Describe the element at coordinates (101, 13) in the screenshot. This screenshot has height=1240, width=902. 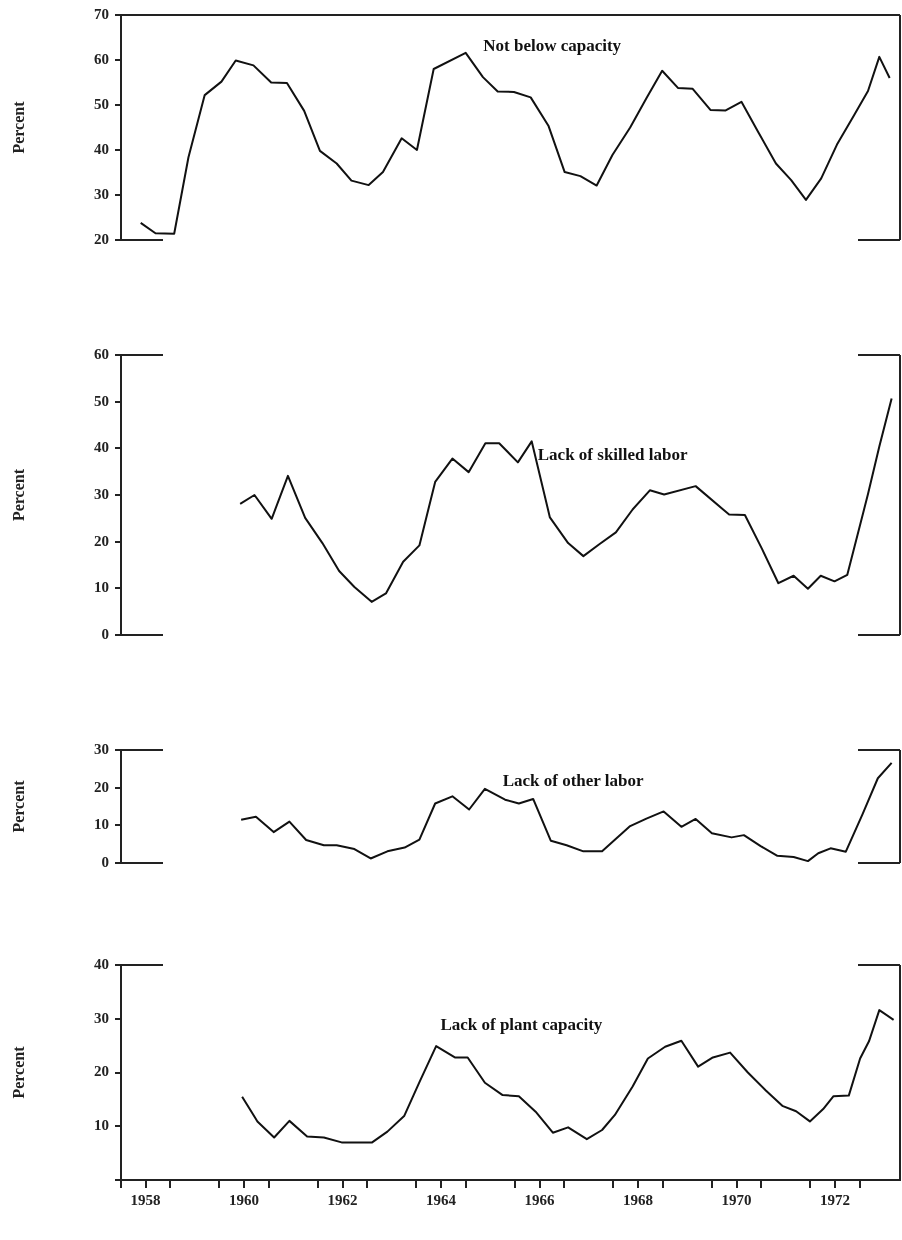
I see `y-tick-label: 70` at that location.